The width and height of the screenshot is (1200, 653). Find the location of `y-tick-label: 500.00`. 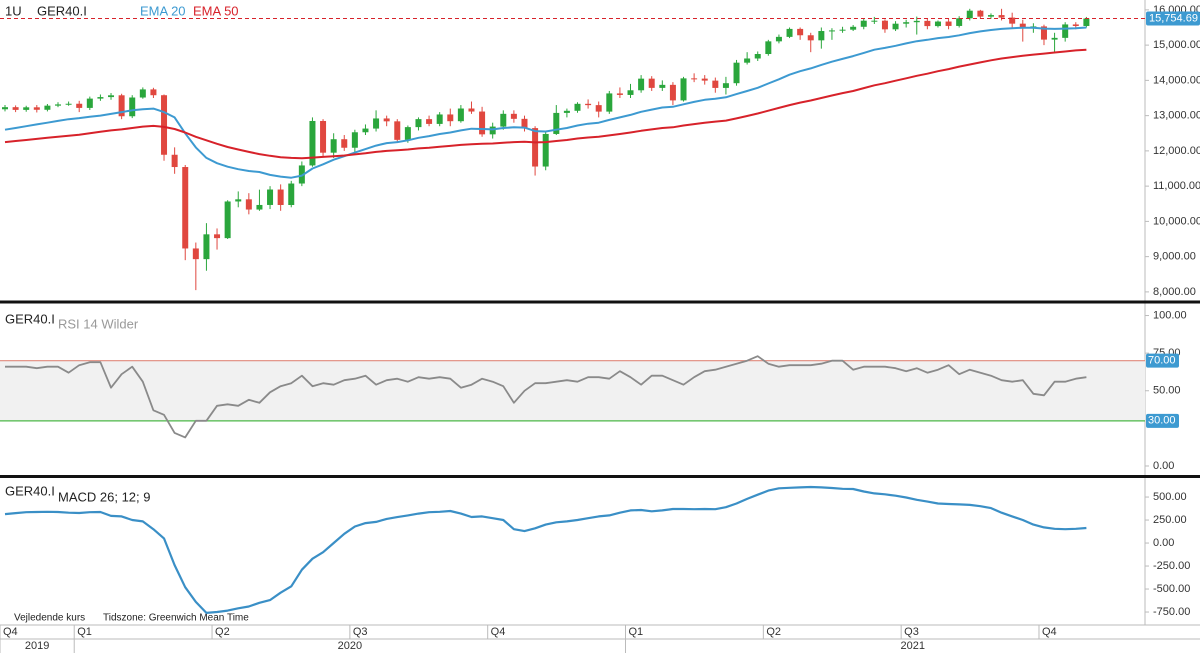

y-tick-label: 500.00 is located at coordinates (1170, 497).